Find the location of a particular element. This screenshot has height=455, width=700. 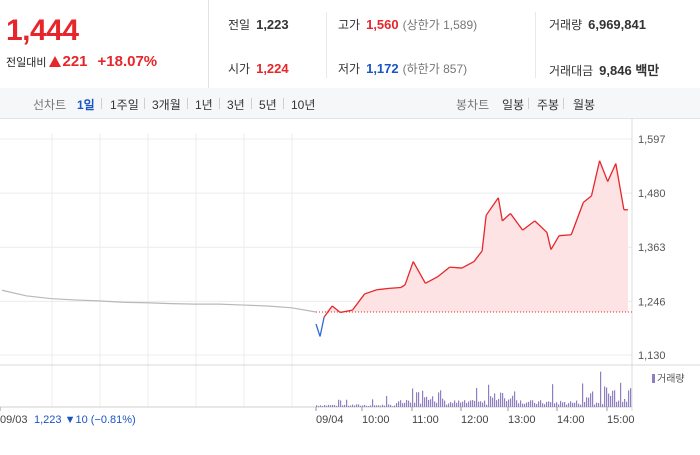

y-tick-label: 1,363 is located at coordinates (652, 248).